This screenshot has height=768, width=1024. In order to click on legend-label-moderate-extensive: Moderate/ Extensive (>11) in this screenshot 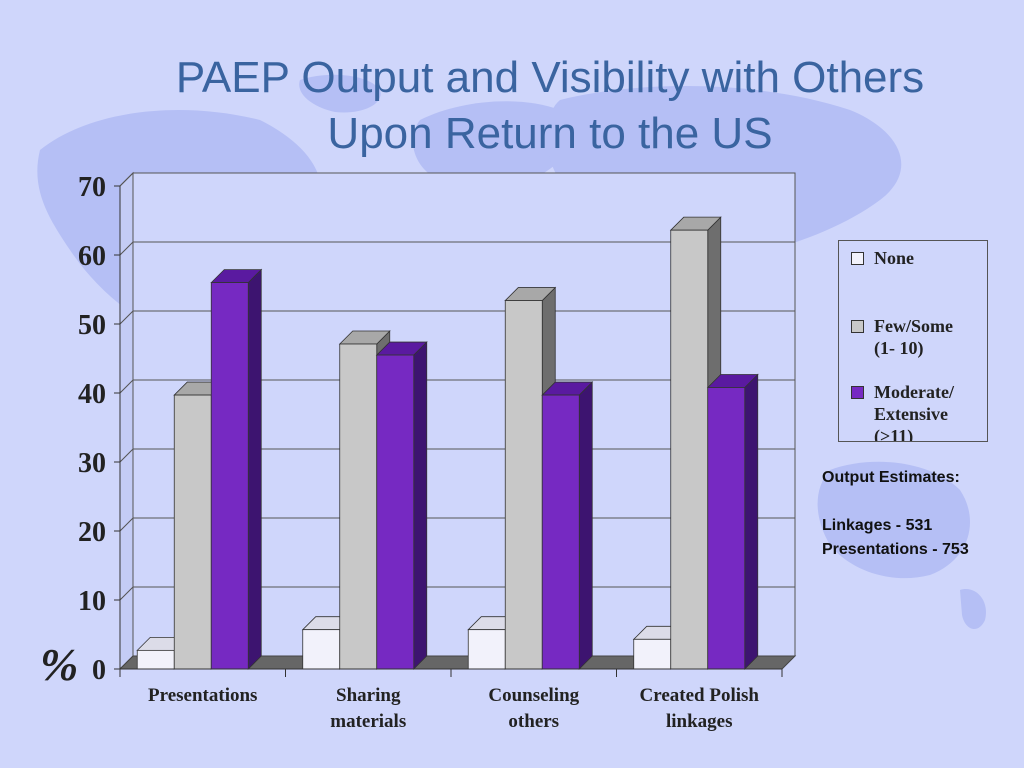, I will do `click(929, 411)`.